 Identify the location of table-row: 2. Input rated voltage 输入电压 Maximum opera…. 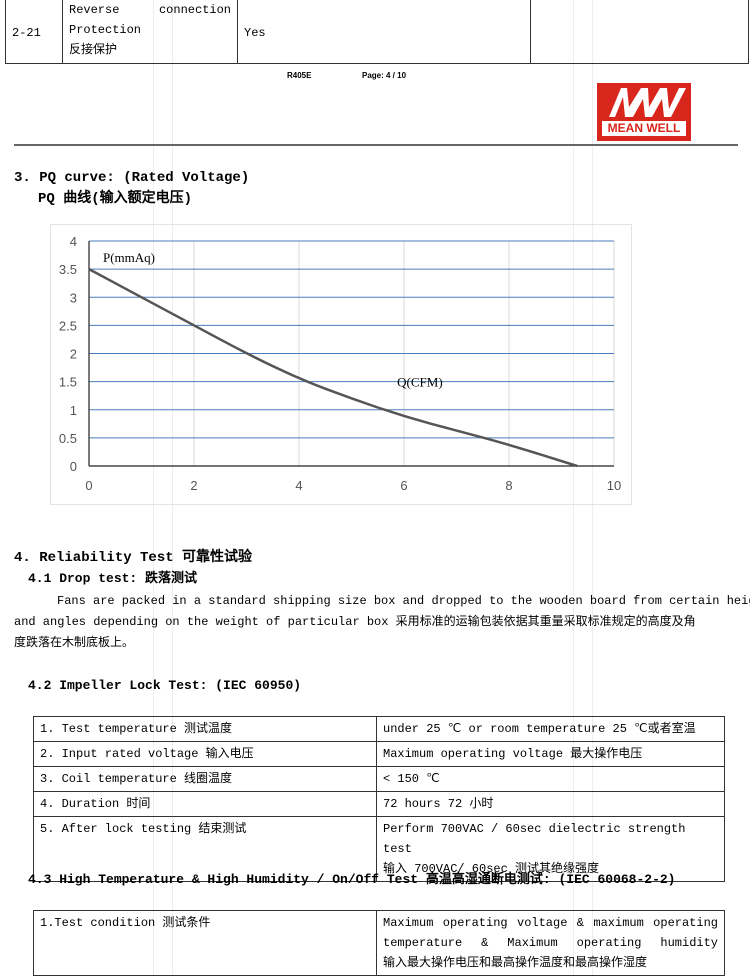
(379, 754).